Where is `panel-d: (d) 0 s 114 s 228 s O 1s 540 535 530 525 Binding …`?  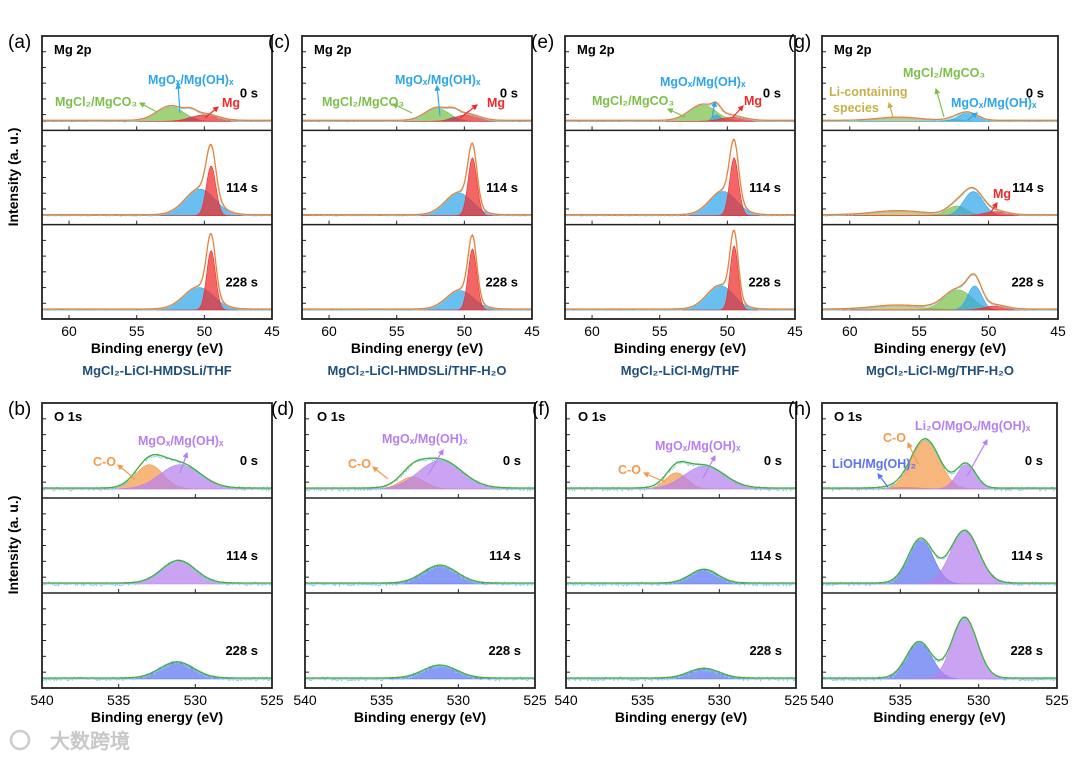
panel-d: (d) 0 s 114 s 228 s O 1s 540 535 530 525 Binding … is located at coordinates (409, 562).